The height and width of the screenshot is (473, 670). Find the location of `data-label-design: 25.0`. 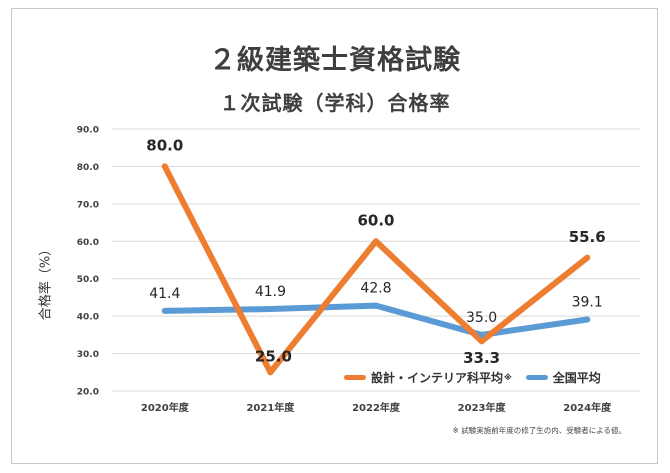

data-label-design: 25.0 is located at coordinates (273, 356).